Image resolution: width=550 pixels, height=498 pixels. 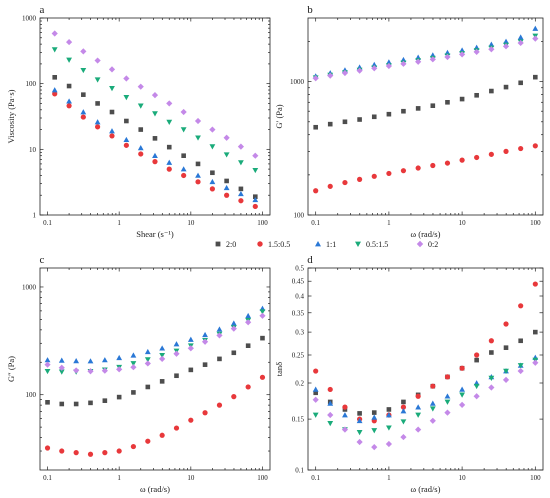 I want to click on panel-letter: d, so click(x=310, y=260).